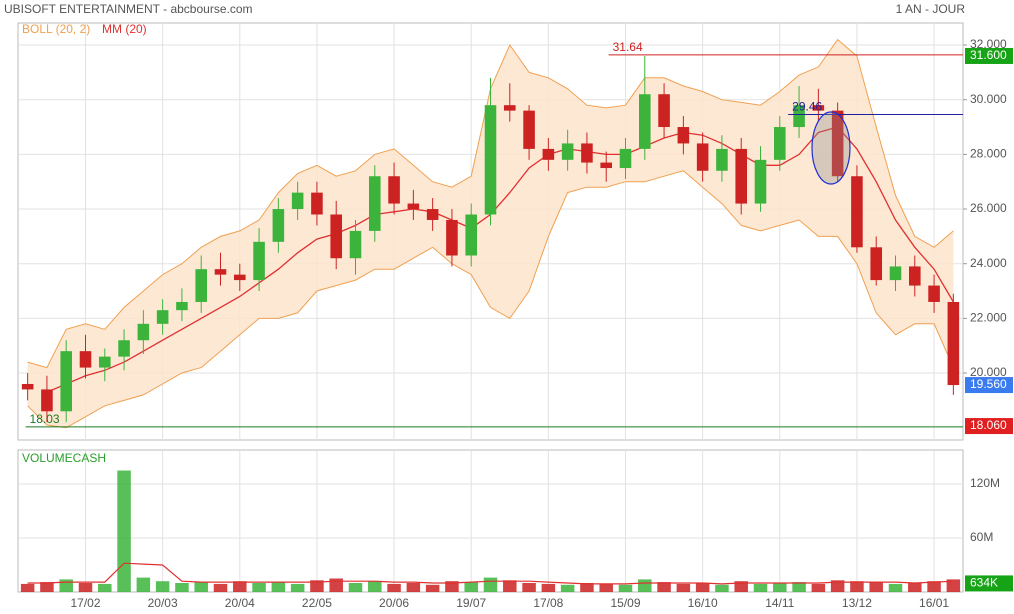 The image size is (1014, 614). What do you see at coordinates (807, 107) in the screenshot?
I see `level-label: 29.46` at bounding box center [807, 107].